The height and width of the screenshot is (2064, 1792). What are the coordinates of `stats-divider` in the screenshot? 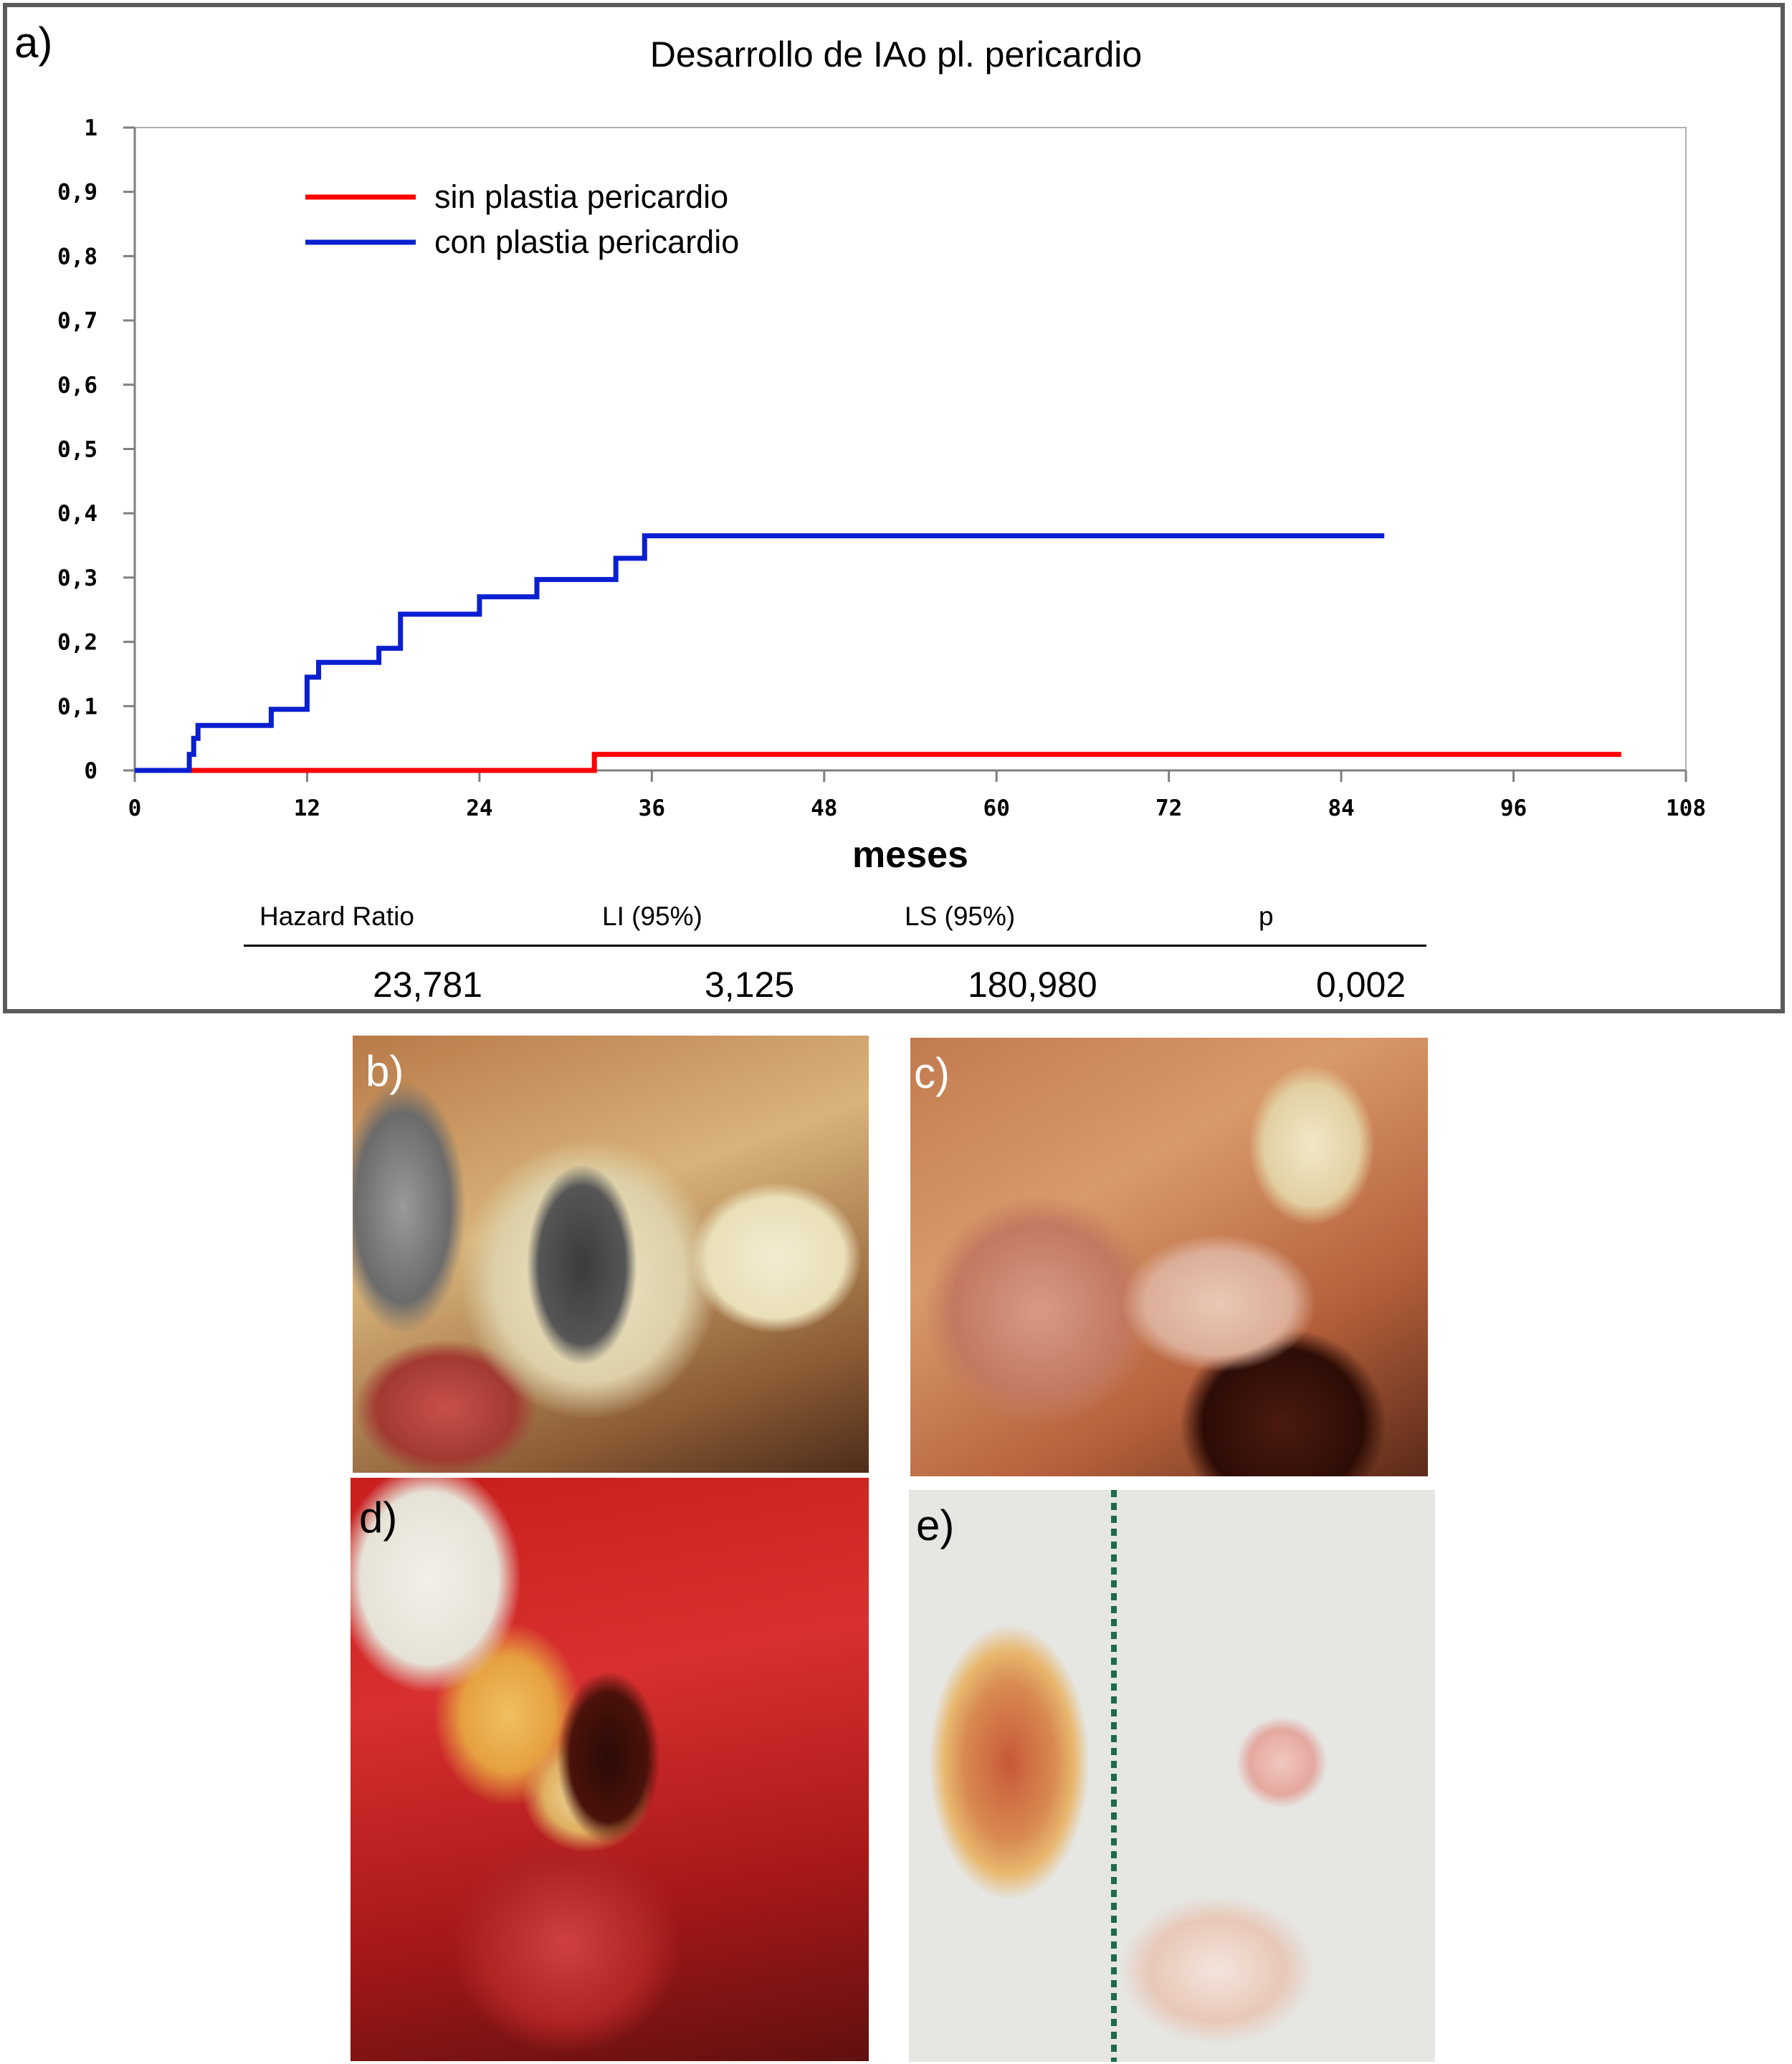 It's located at (835, 946).